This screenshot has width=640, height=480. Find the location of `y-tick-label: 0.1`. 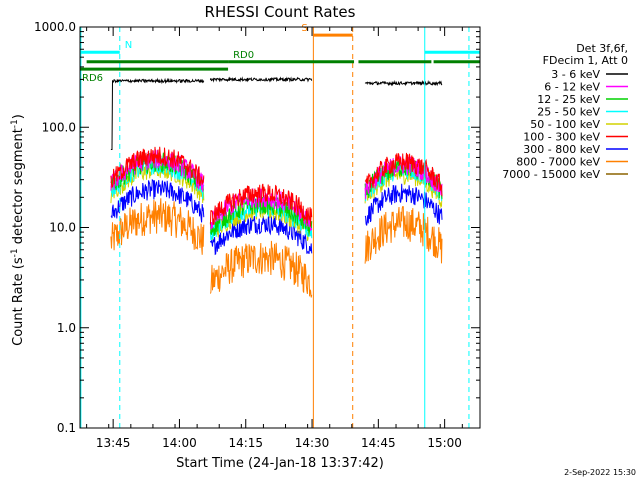

y-tick-label: 0.1 is located at coordinates (66, 428).